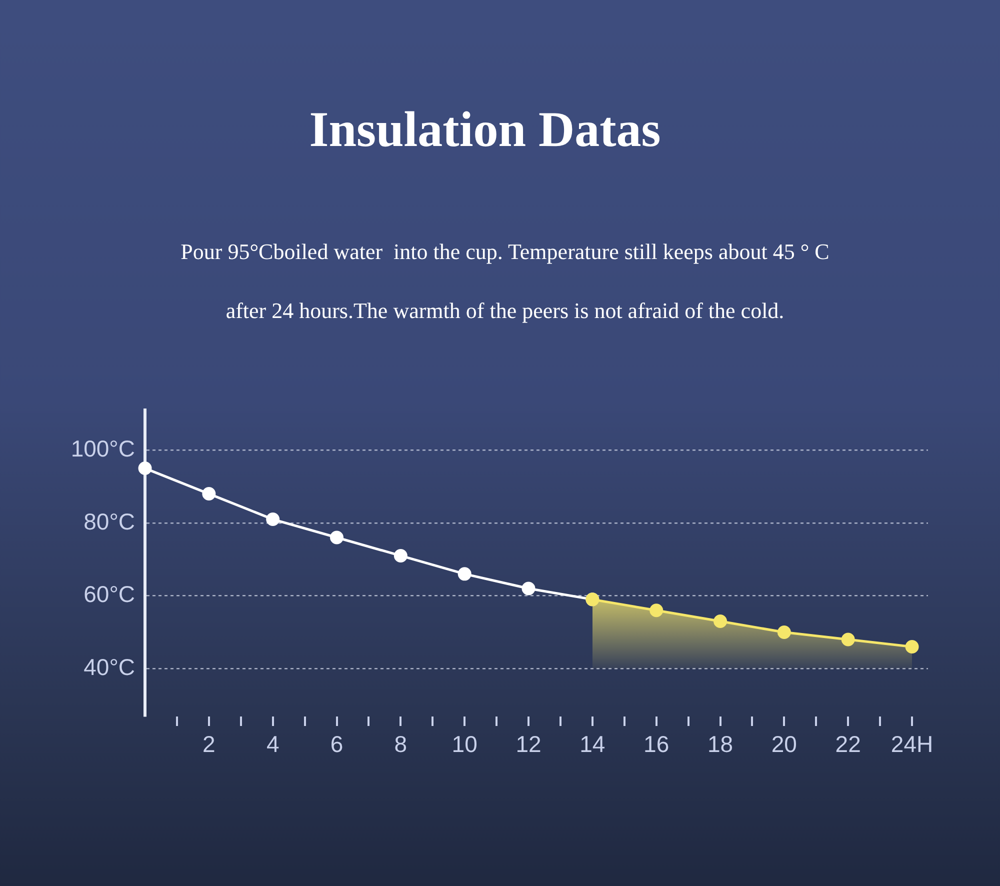 The height and width of the screenshot is (886, 1000). What do you see at coordinates (912, 744) in the screenshot?
I see `x-tick-label: 24H` at bounding box center [912, 744].